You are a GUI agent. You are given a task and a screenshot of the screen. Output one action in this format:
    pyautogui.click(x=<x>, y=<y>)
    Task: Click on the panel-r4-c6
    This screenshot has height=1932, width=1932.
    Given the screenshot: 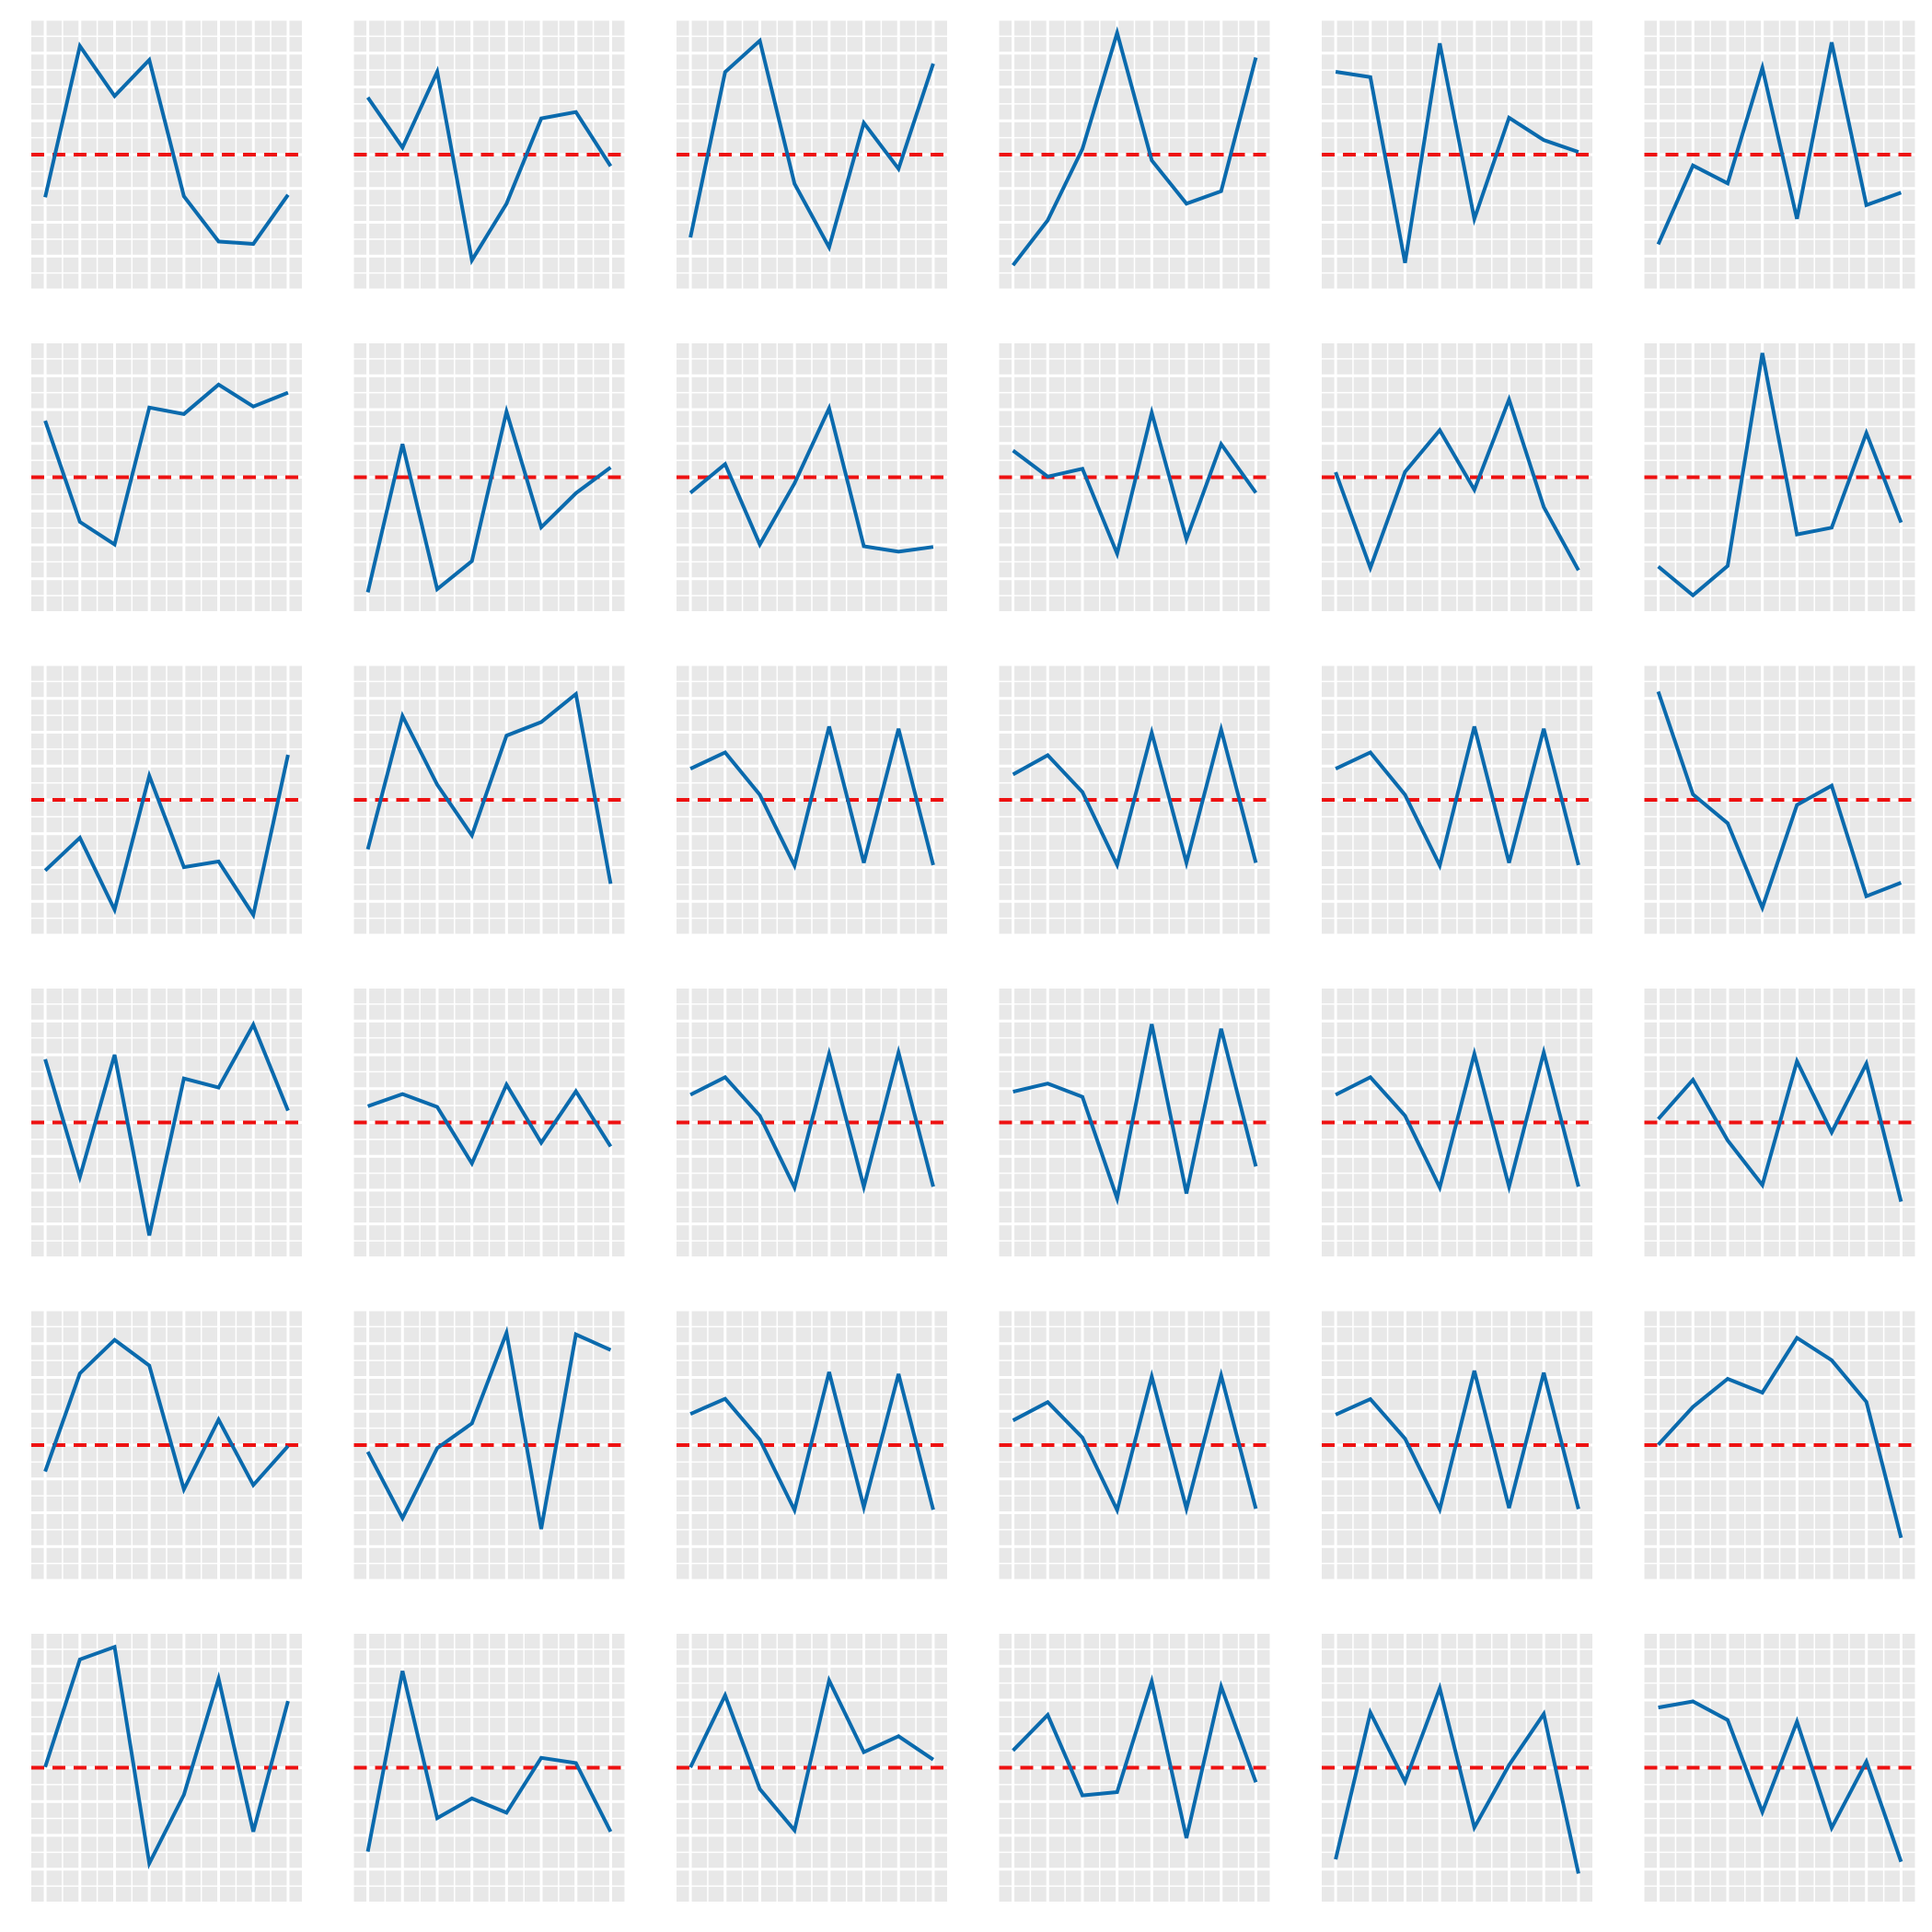 What is the action you would take?
    pyautogui.click(x=1780, y=1123)
    